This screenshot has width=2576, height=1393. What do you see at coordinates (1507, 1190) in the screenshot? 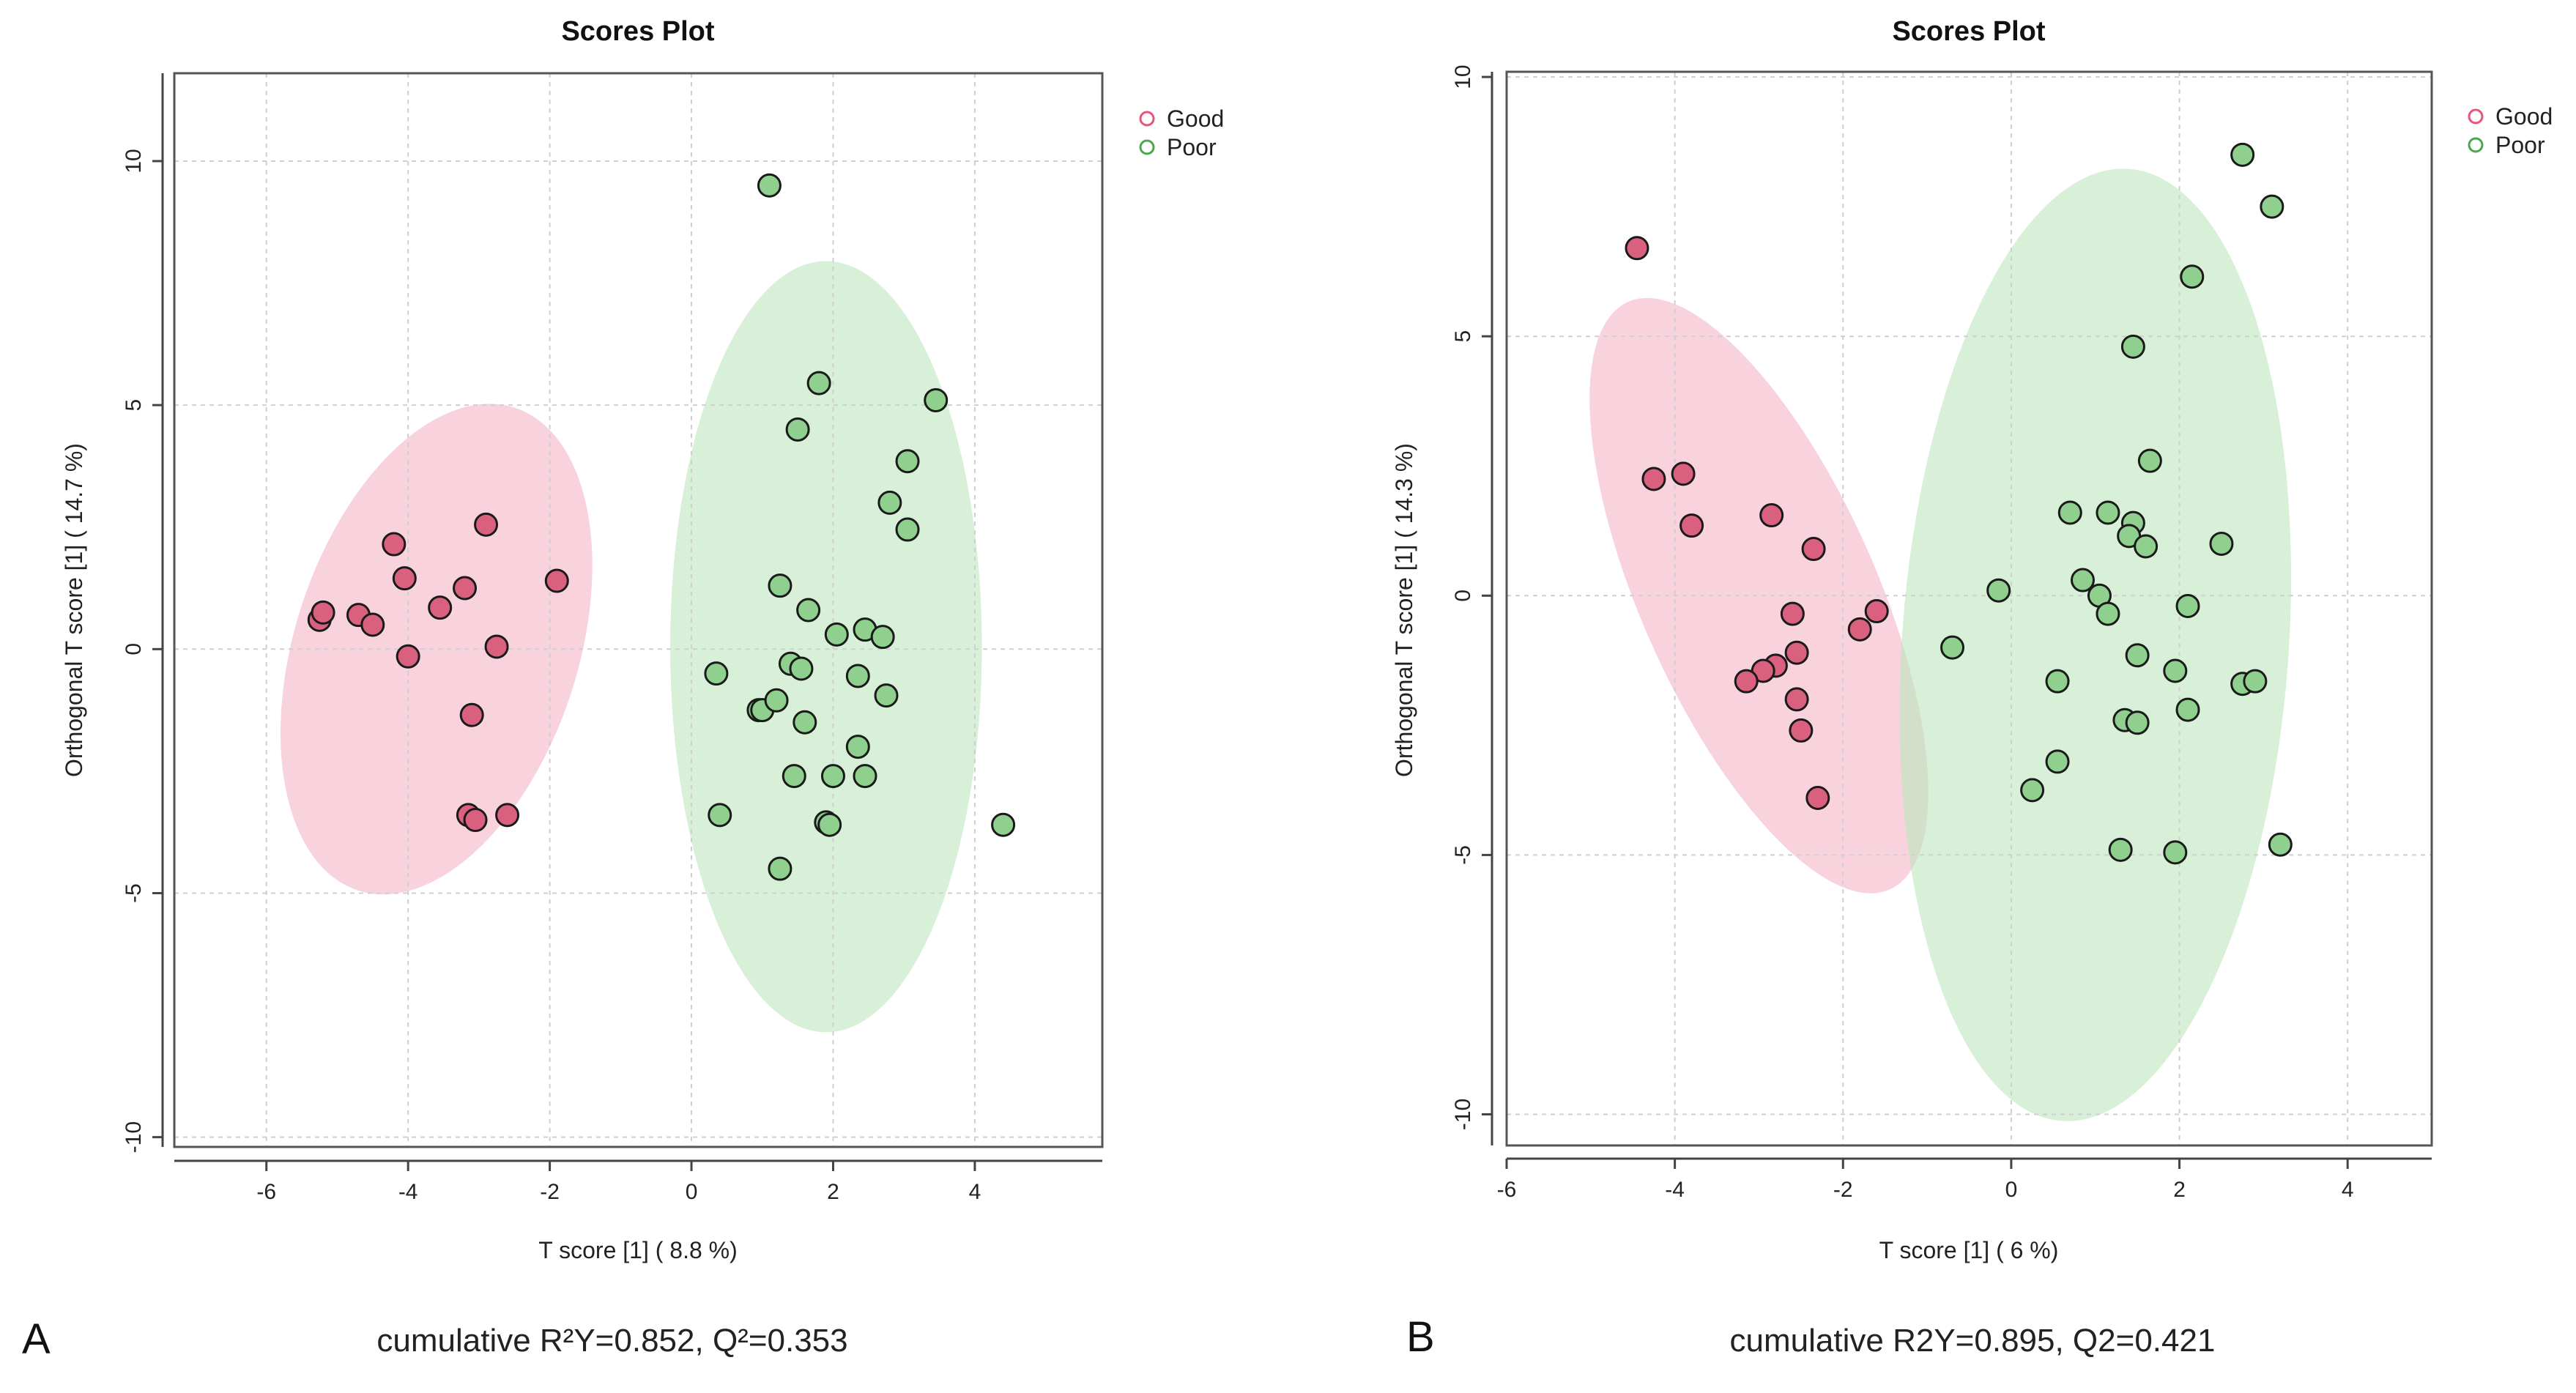
I see `panel-b-x-tick-label: -6` at bounding box center [1507, 1190].